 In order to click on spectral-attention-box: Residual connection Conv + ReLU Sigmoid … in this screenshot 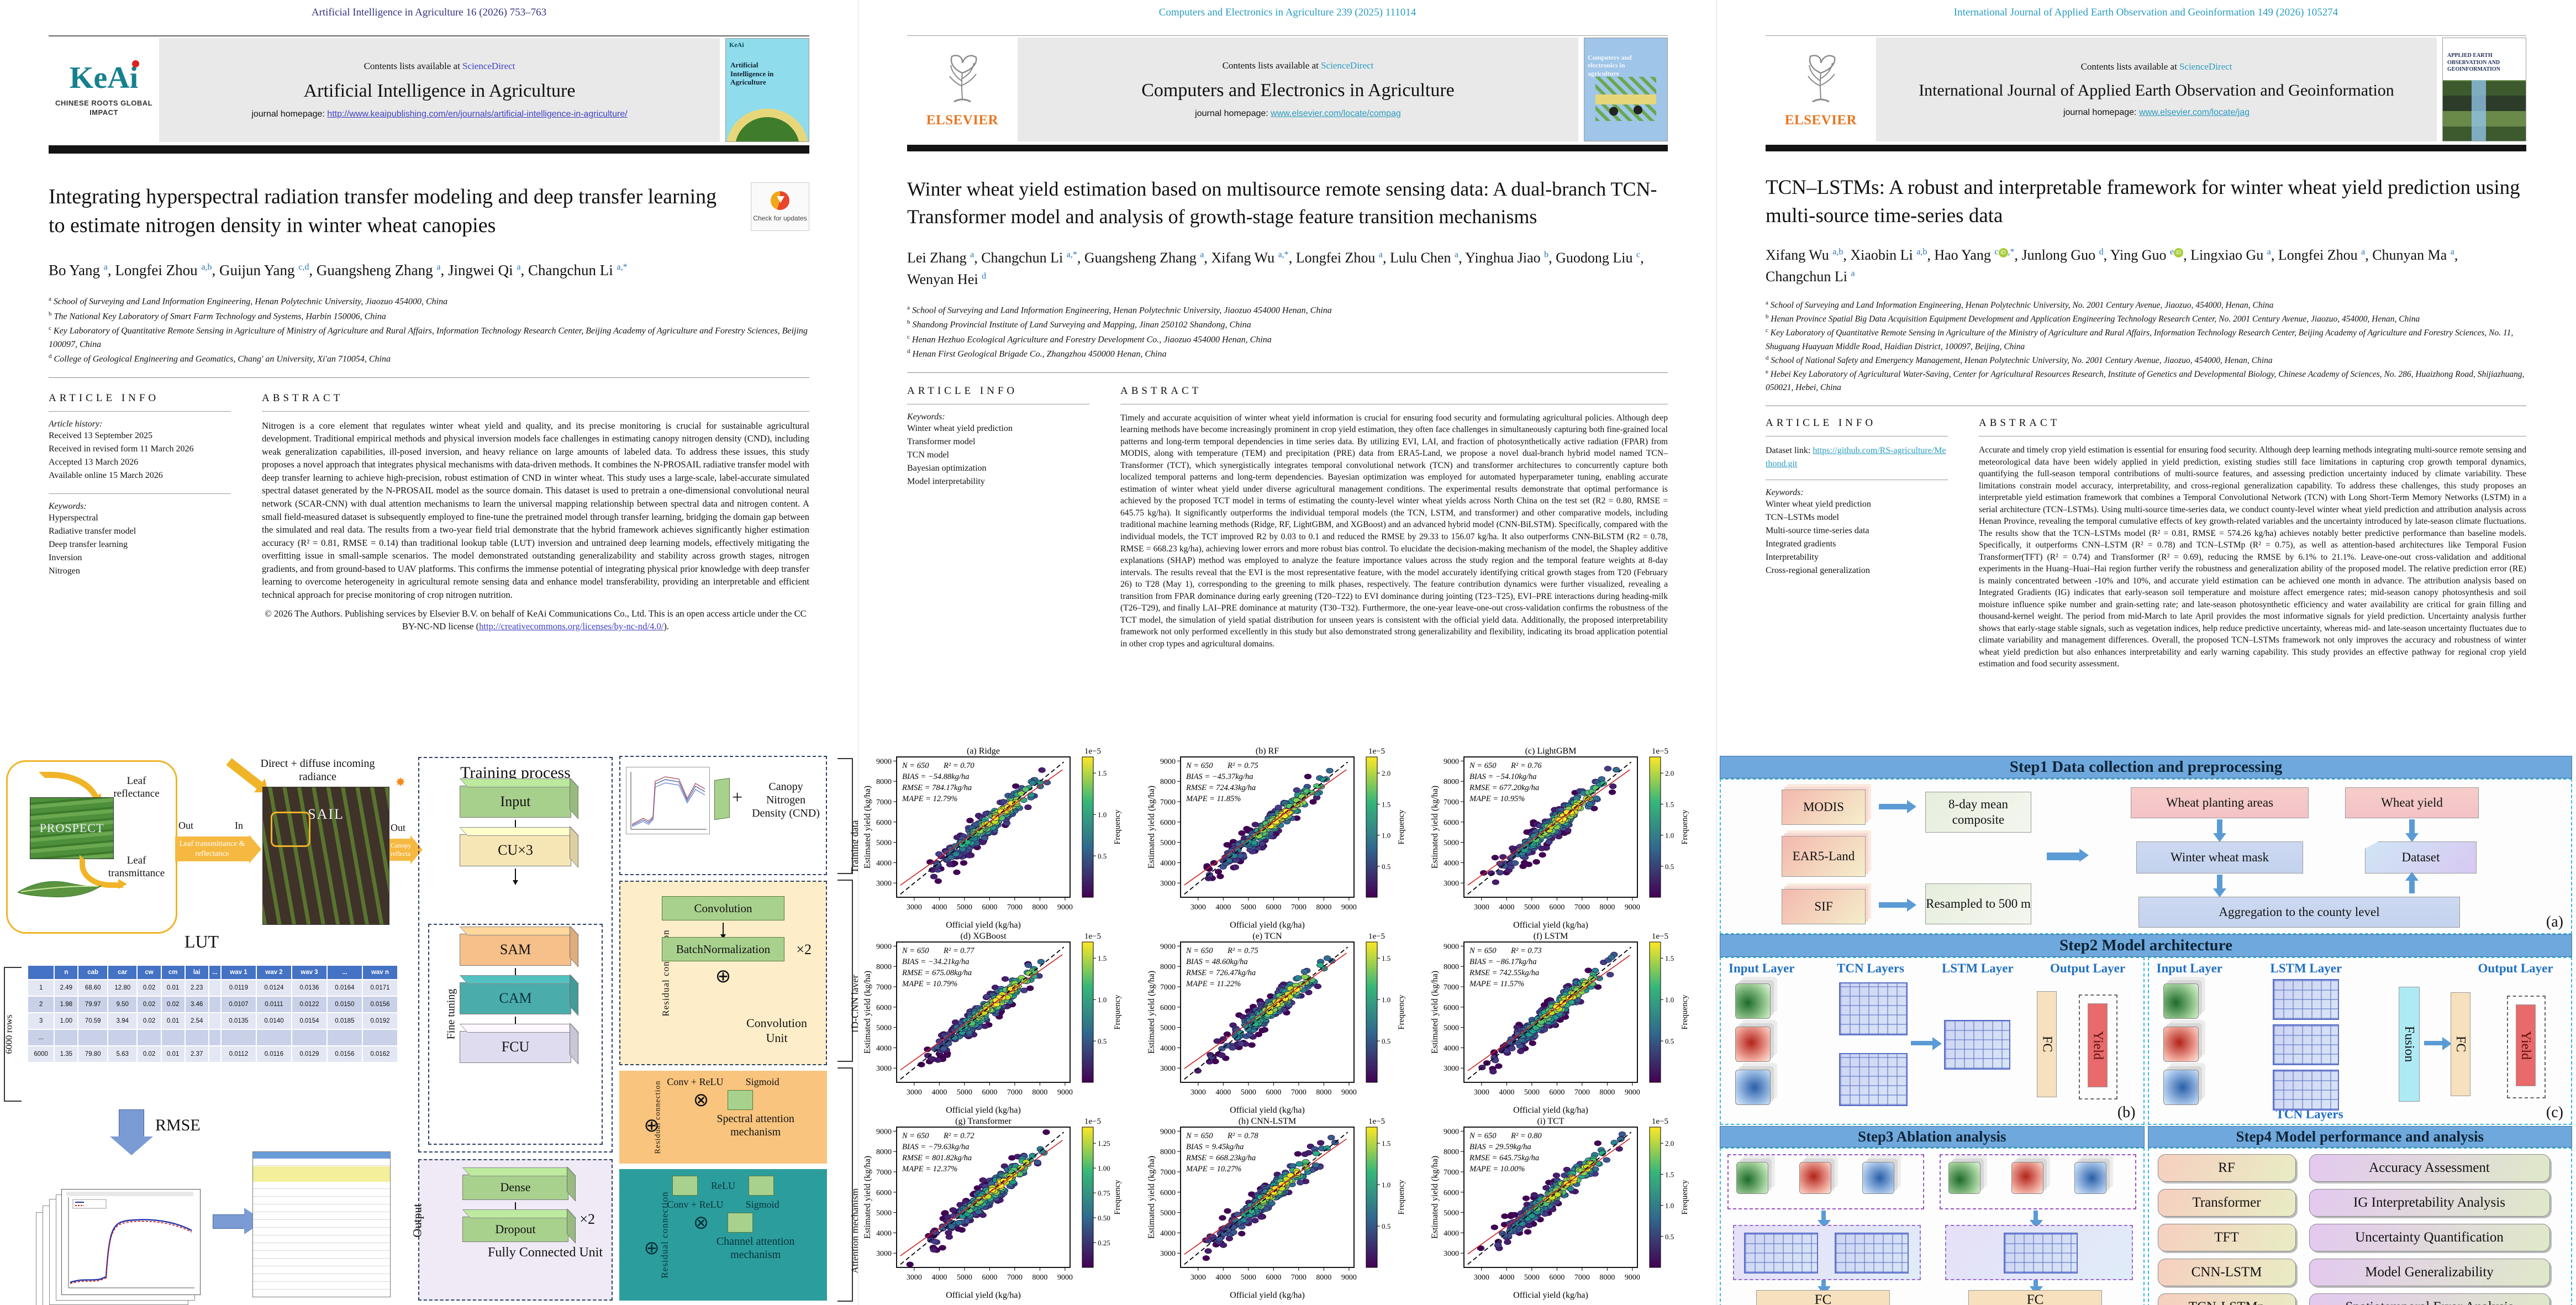, I will do `click(723, 1117)`.